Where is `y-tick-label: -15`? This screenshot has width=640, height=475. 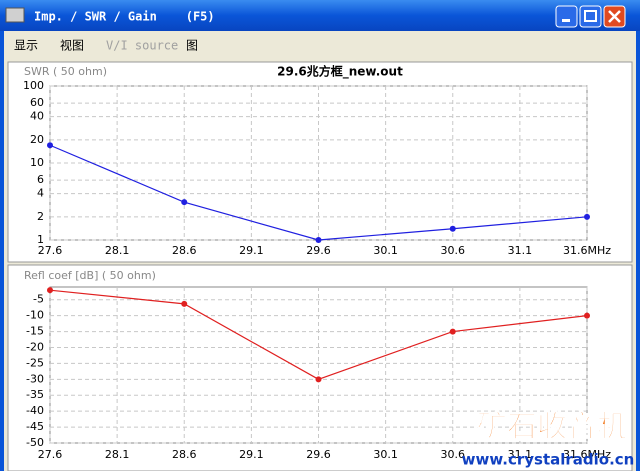 y-tick-label: -15 is located at coordinates (35, 331).